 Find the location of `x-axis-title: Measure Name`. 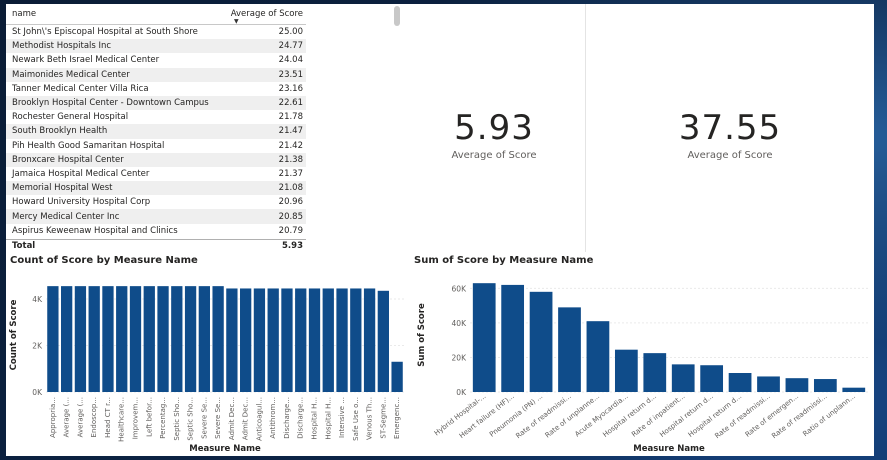

x-axis-title: Measure Name is located at coordinates (669, 449).